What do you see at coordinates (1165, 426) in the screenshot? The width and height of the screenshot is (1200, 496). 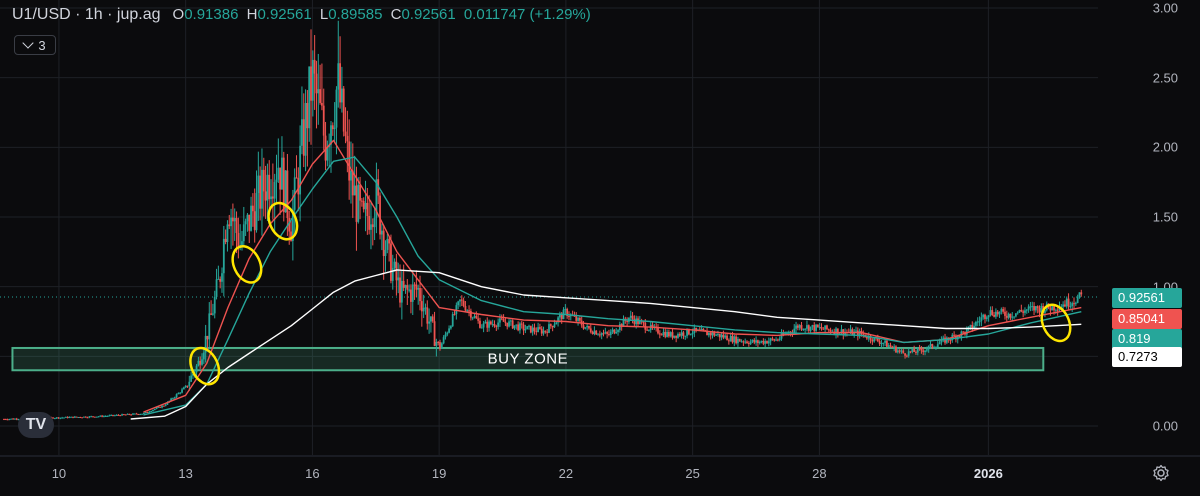 I see `price-tick-label: 0.00` at bounding box center [1165, 426].